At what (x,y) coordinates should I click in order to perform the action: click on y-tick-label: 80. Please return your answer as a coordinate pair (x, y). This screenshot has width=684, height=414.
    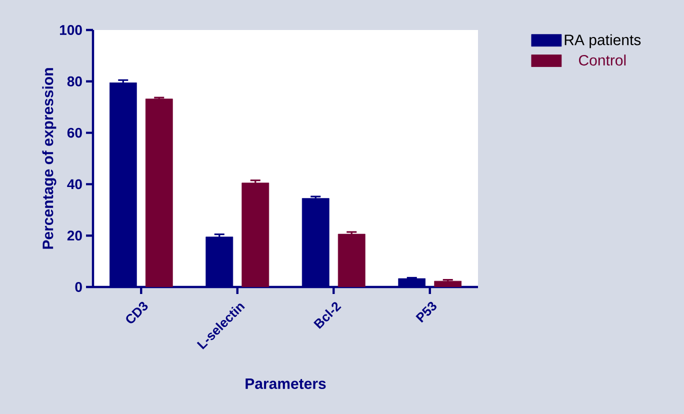
    Looking at the image, I should click on (74, 81).